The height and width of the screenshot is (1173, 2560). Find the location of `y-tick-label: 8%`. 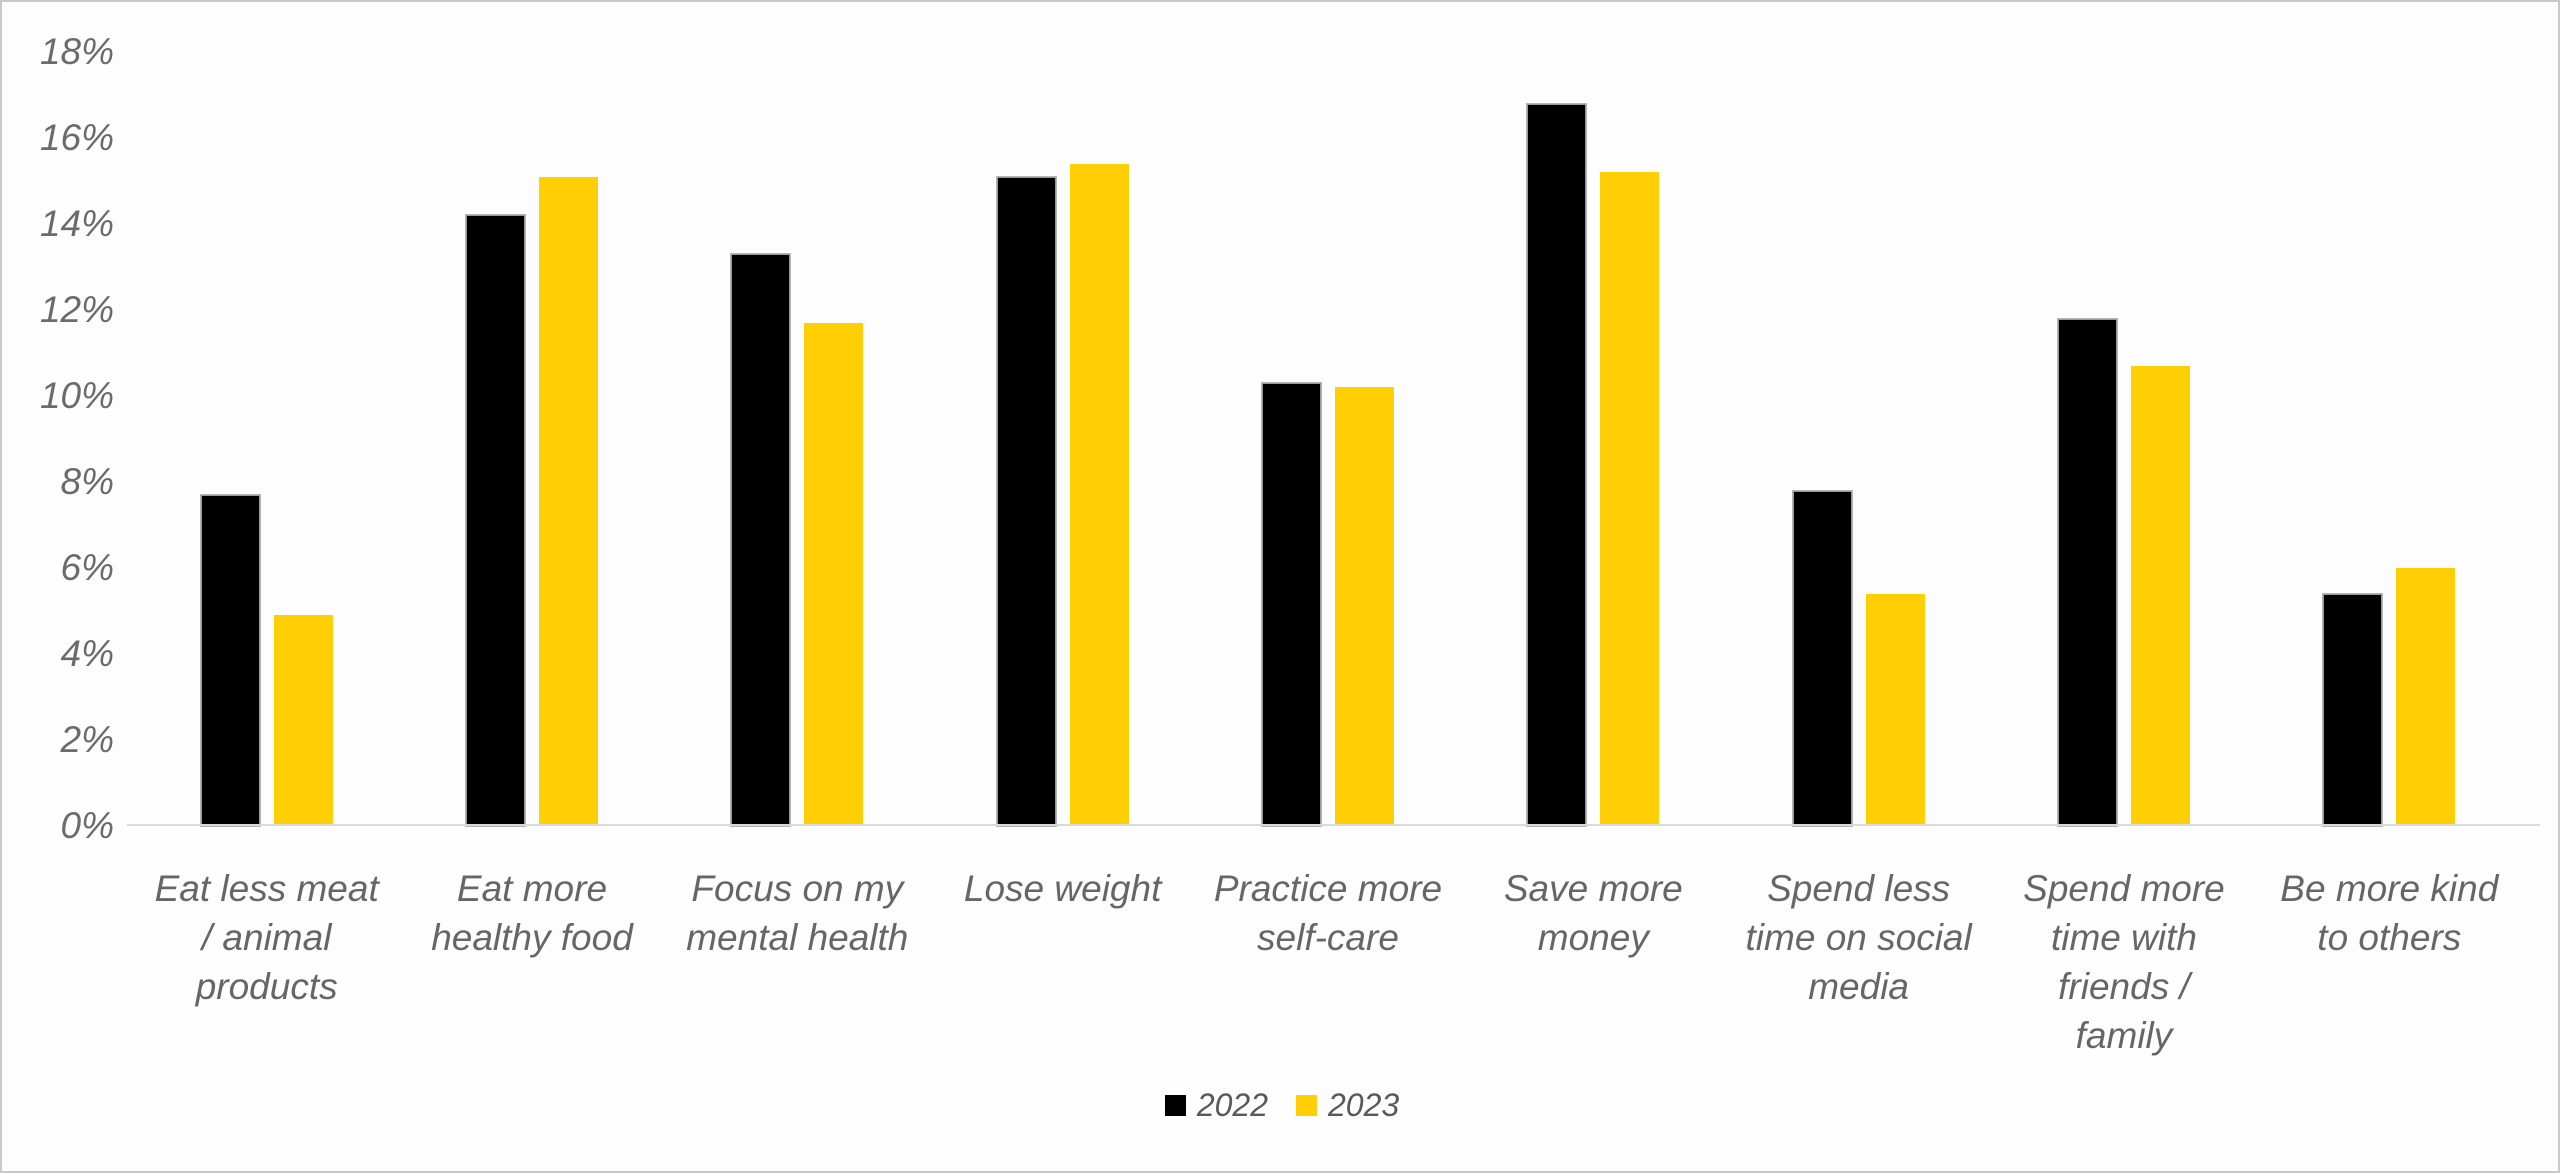

y-tick-label: 8% is located at coordinates (87, 481).